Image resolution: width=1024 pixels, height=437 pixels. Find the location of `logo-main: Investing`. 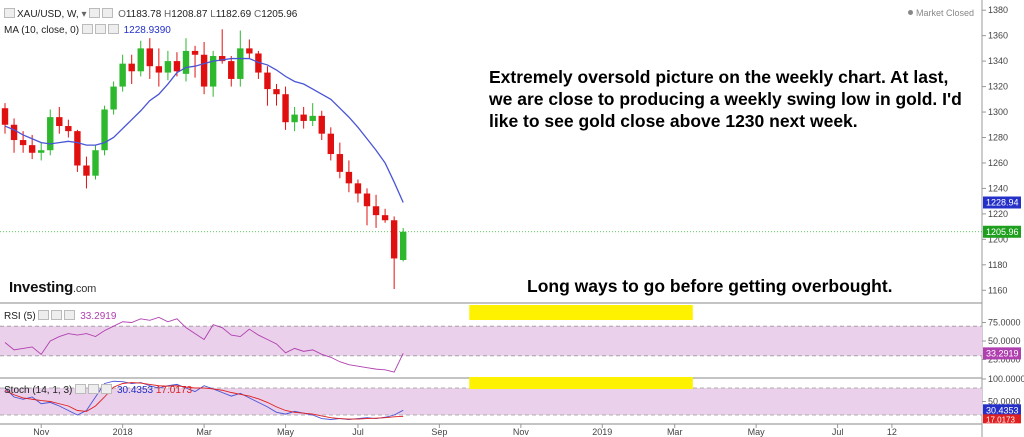

logo-main: Investing is located at coordinates (41, 287).